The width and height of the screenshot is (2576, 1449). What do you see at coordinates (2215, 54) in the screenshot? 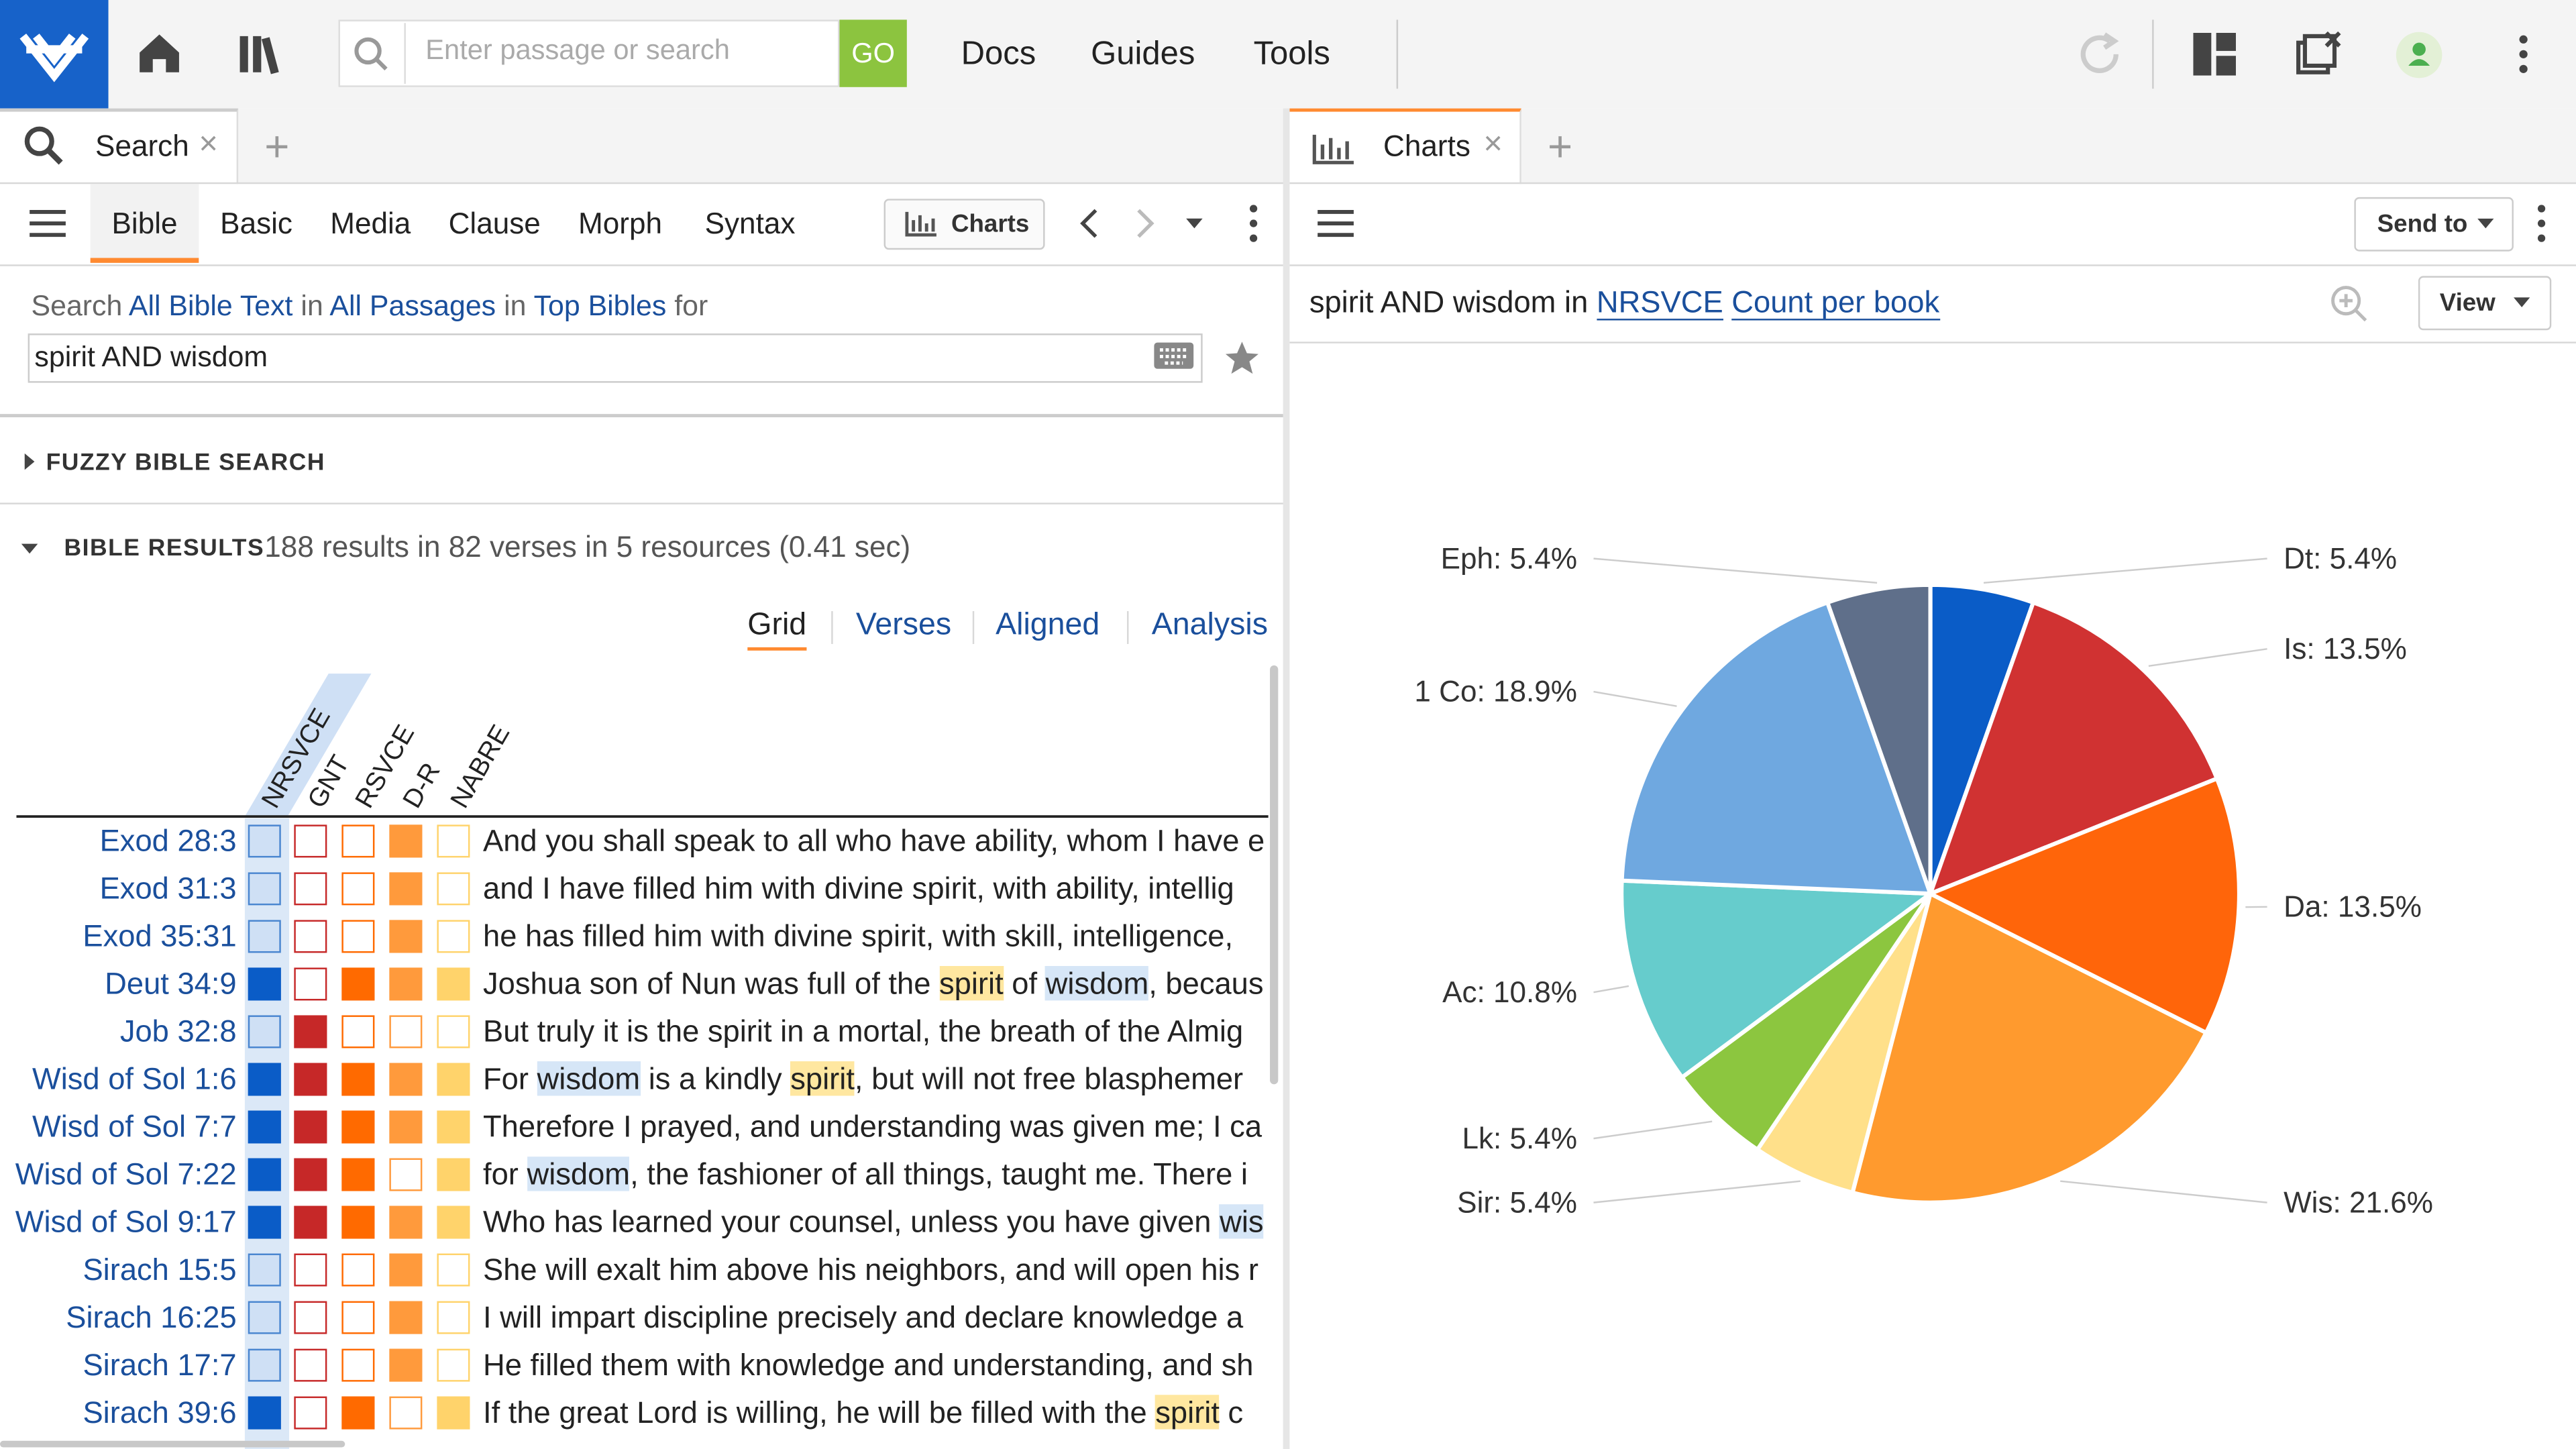
I see `layout-icon` at bounding box center [2215, 54].